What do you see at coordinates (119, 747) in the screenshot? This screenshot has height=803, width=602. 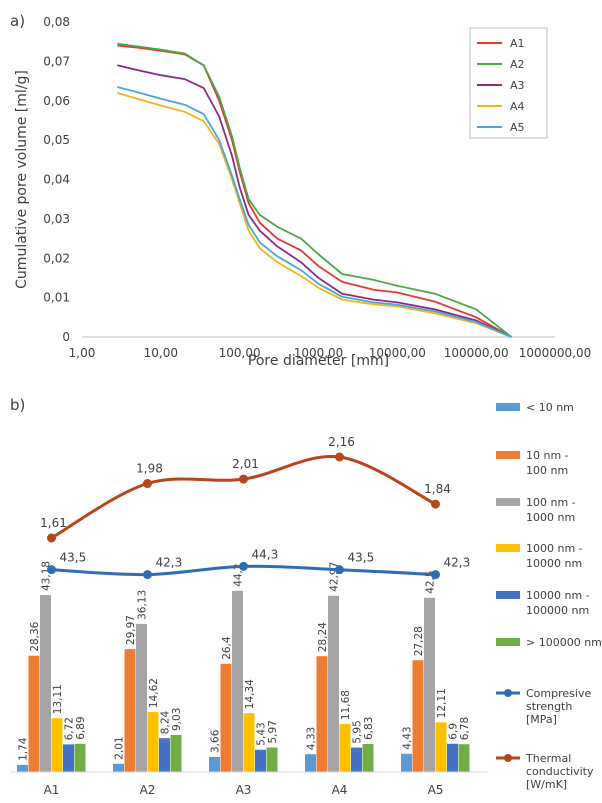 I see `bar-value-label: 2,01` at bounding box center [119, 747].